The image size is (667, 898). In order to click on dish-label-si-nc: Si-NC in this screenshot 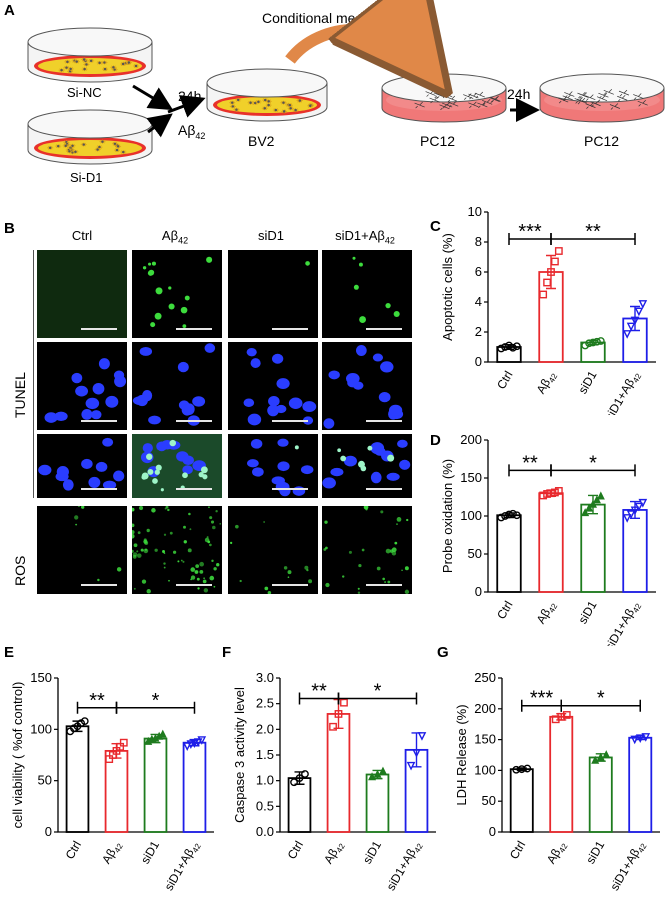, I will do `click(84, 92)`.